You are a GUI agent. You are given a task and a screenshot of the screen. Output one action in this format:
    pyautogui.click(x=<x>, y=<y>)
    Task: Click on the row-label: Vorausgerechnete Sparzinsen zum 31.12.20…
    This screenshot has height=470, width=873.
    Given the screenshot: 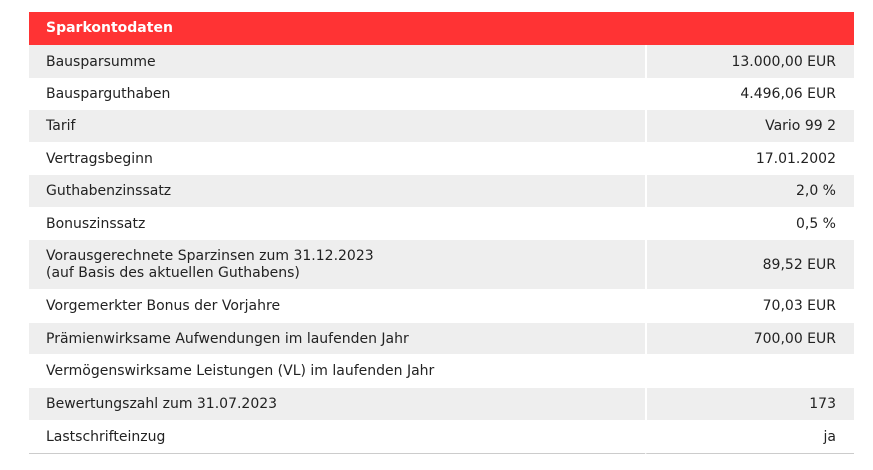 What is the action you would take?
    pyautogui.click(x=337, y=264)
    